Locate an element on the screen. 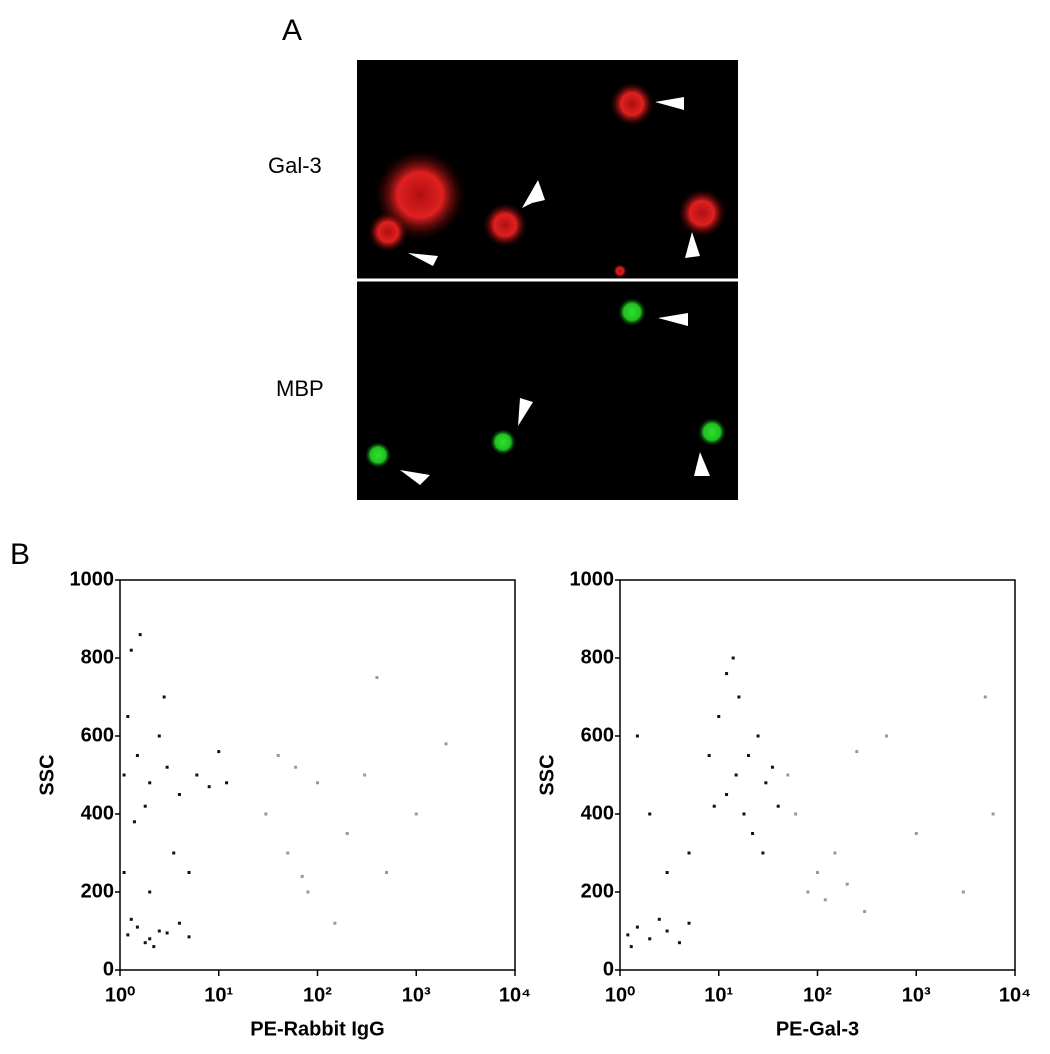 This screenshot has width=1050, height=1054. x-tick-label: 10⁴ is located at coordinates (515, 995).